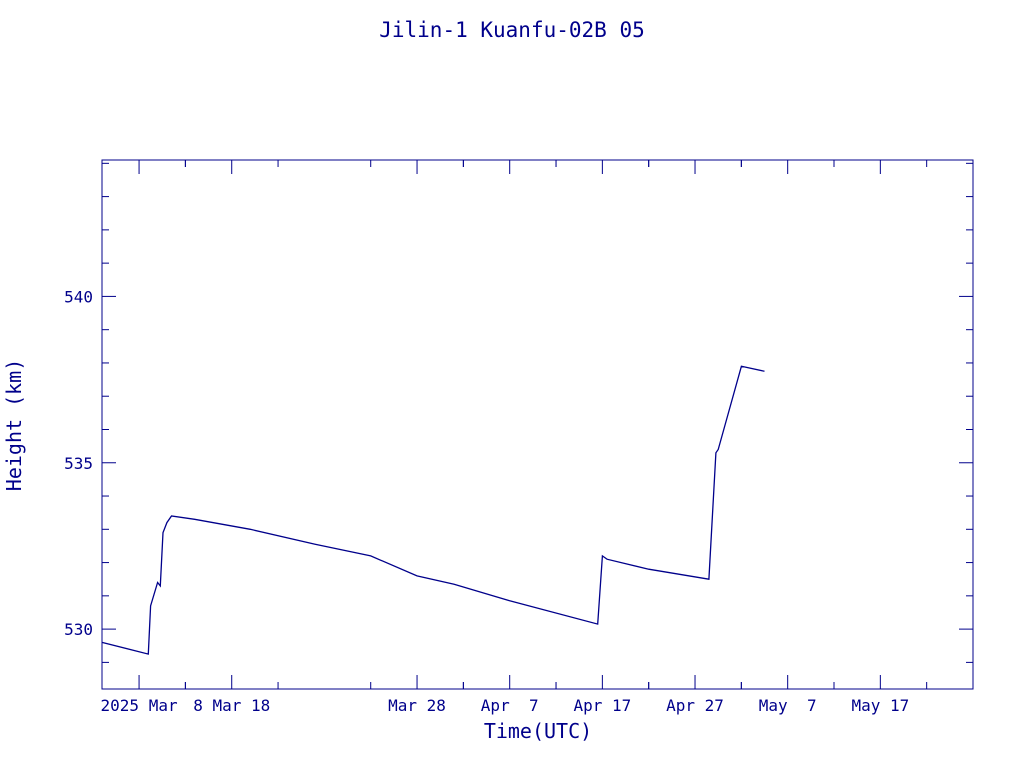 The image size is (1024, 768). I want to click on x-tick-label: 2025 Mar, so click(139, 705).